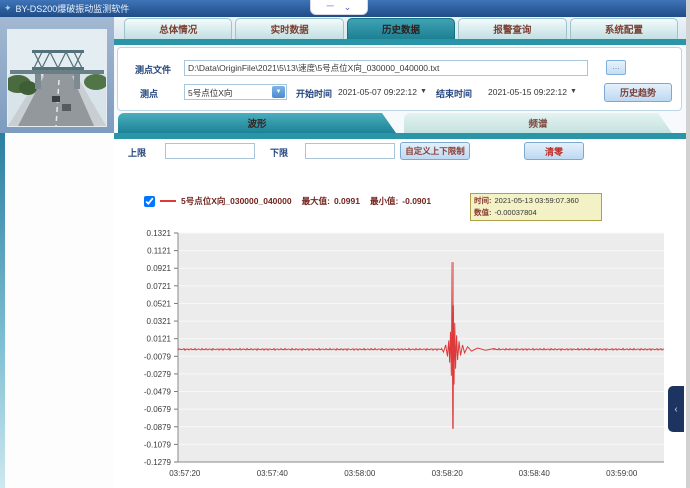 Image resolution: width=690 pixels, height=488 pixels. Describe the element at coordinates (386, 68) in the screenshot. I see `file-path-input` at that location.